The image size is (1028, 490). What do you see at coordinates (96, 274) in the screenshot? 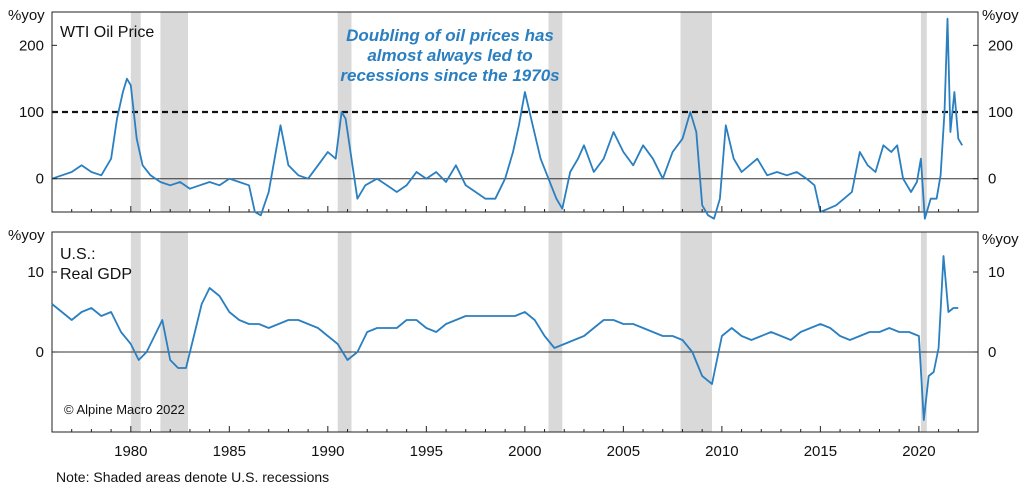
I see `bottom-panel-title-line-2: Real GDP` at bounding box center [96, 274].